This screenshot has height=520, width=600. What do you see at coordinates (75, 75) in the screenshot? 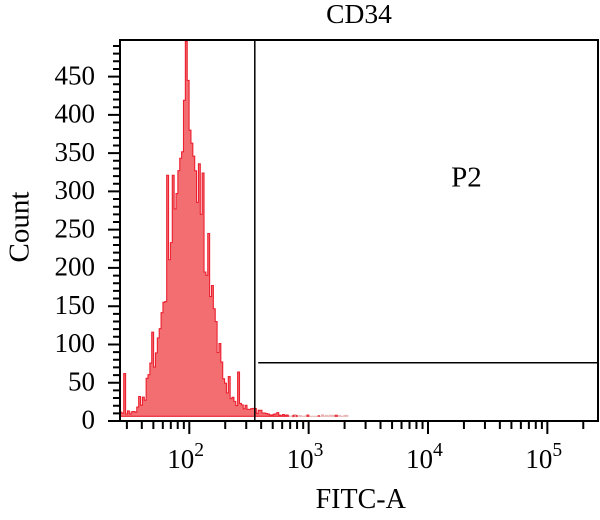
I see `svg-text: 450` at bounding box center [75, 75].